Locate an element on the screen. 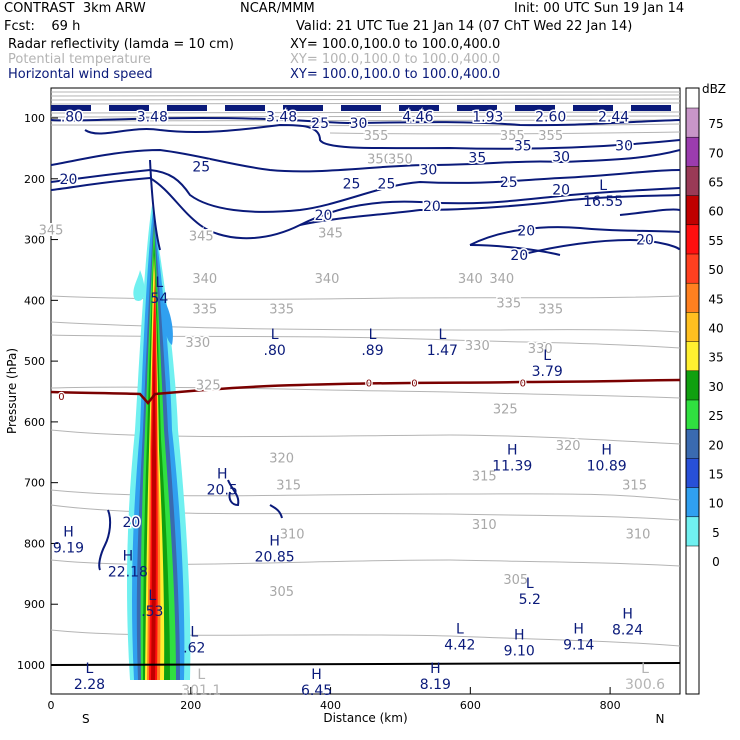 The image size is (740, 740). marker-value: 5.2 is located at coordinates (530, 600).